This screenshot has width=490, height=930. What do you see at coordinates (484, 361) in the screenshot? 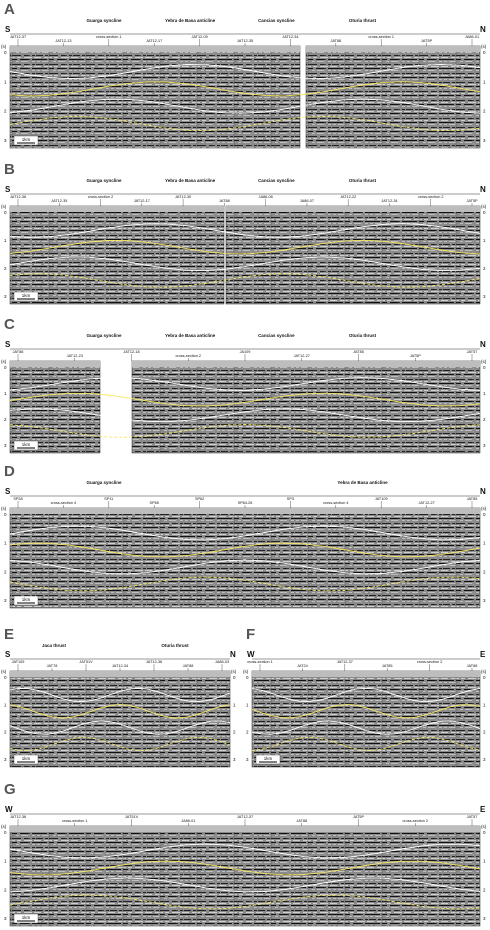
I see `time-unit: (s)` at bounding box center [484, 361].